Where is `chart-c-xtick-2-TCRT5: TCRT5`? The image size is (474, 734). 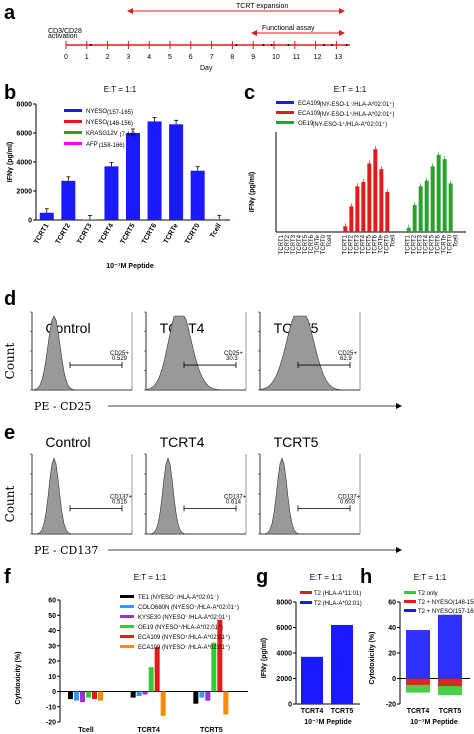 chart-c-xtick-2-TCRT5: TCRT5 is located at coordinates (433, 244).